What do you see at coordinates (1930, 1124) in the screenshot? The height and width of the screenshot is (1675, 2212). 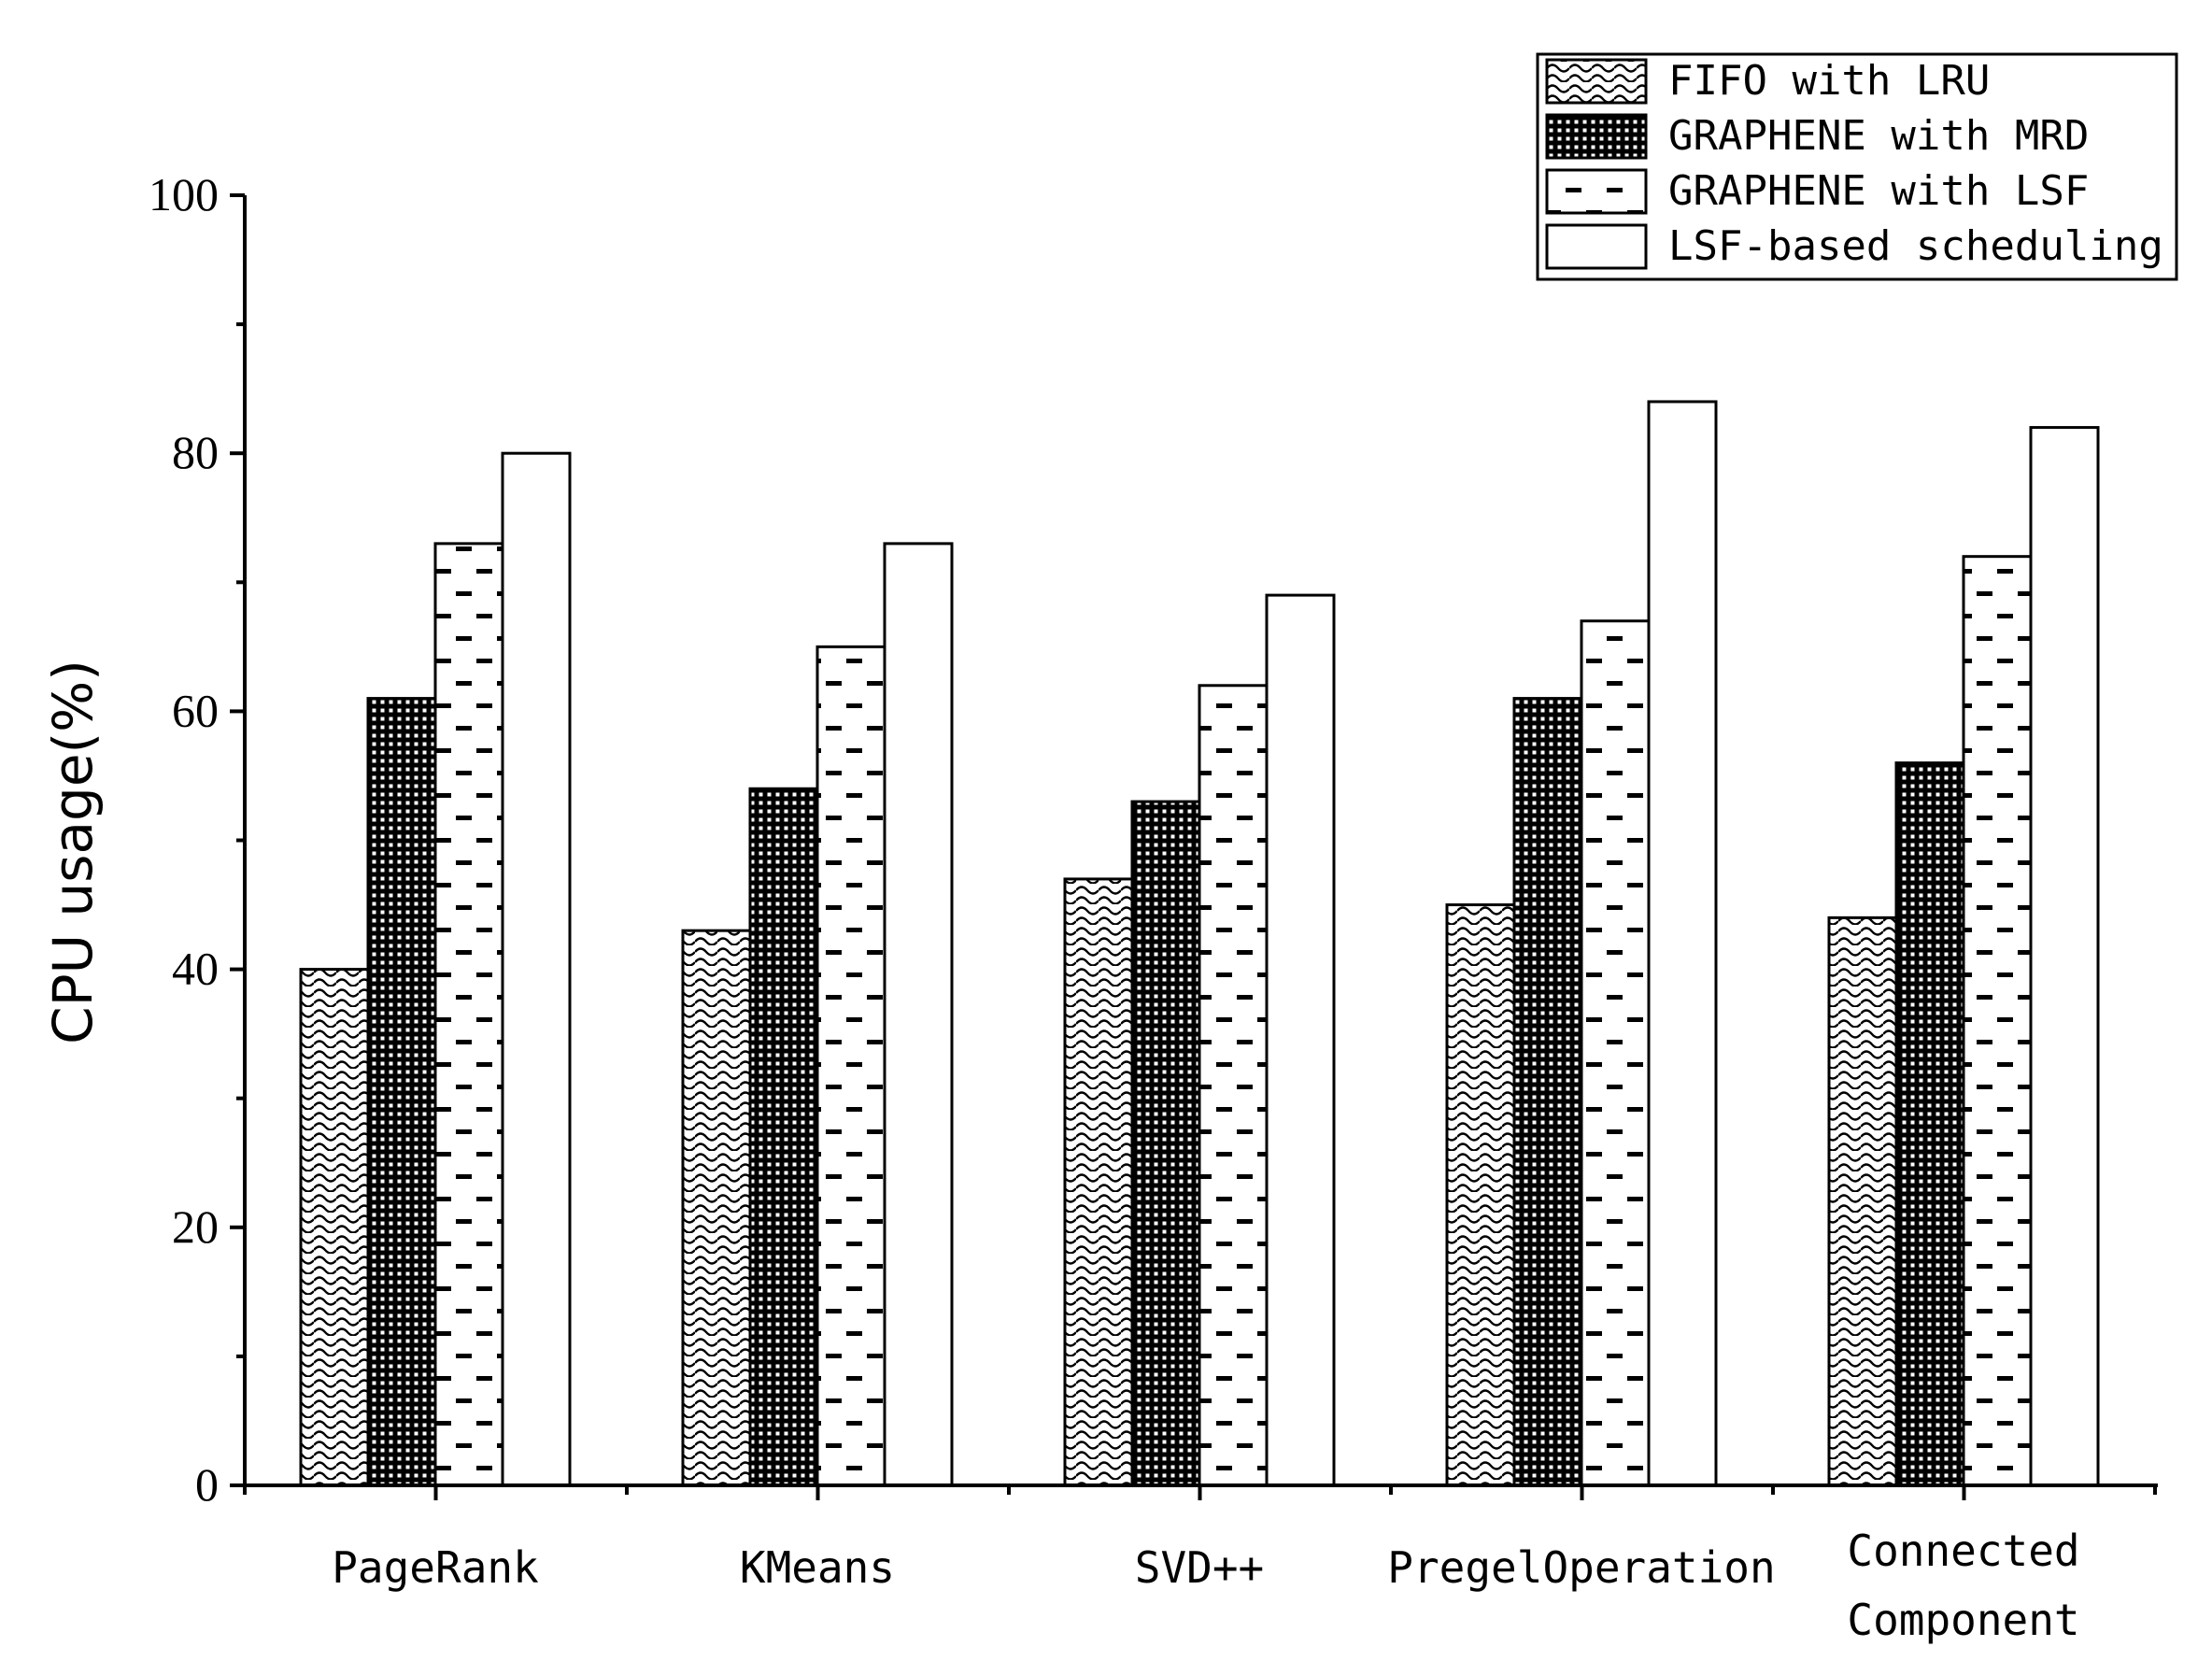 I see `bar-graphene-with-mrd-connected-component` at bounding box center [1930, 1124].